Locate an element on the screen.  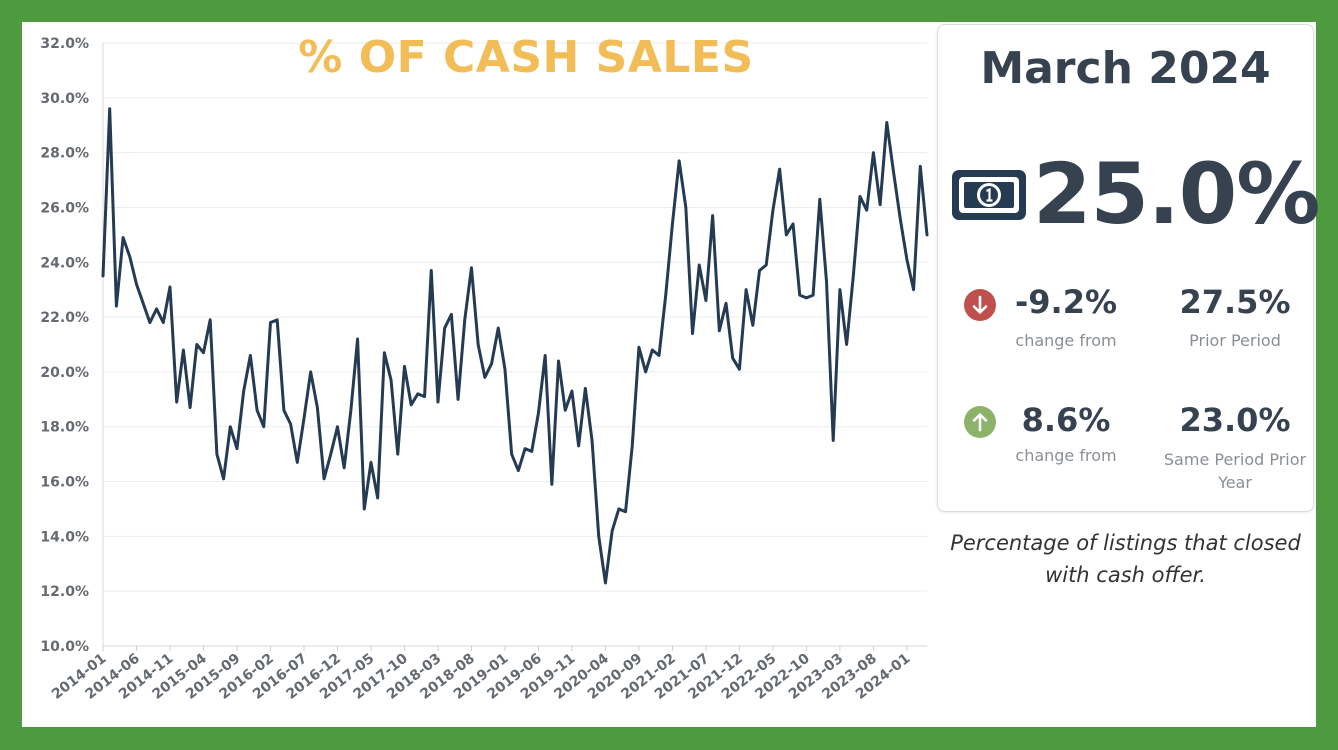
change-value-prior-year: 8.6% is located at coordinates (1066, 420).